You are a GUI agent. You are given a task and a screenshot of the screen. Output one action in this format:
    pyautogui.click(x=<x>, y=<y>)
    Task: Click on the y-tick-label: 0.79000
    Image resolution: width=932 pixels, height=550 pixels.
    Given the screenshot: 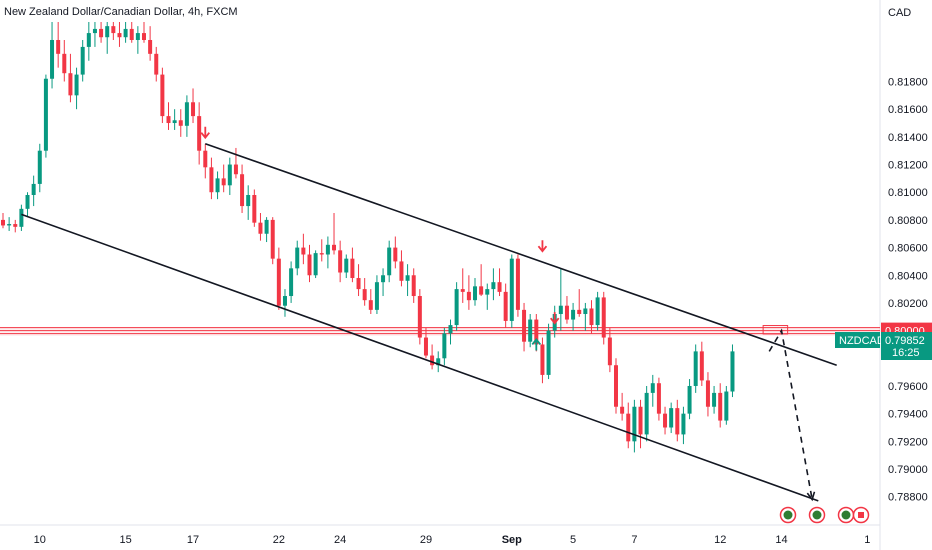 What is the action you would take?
    pyautogui.click(x=908, y=470)
    